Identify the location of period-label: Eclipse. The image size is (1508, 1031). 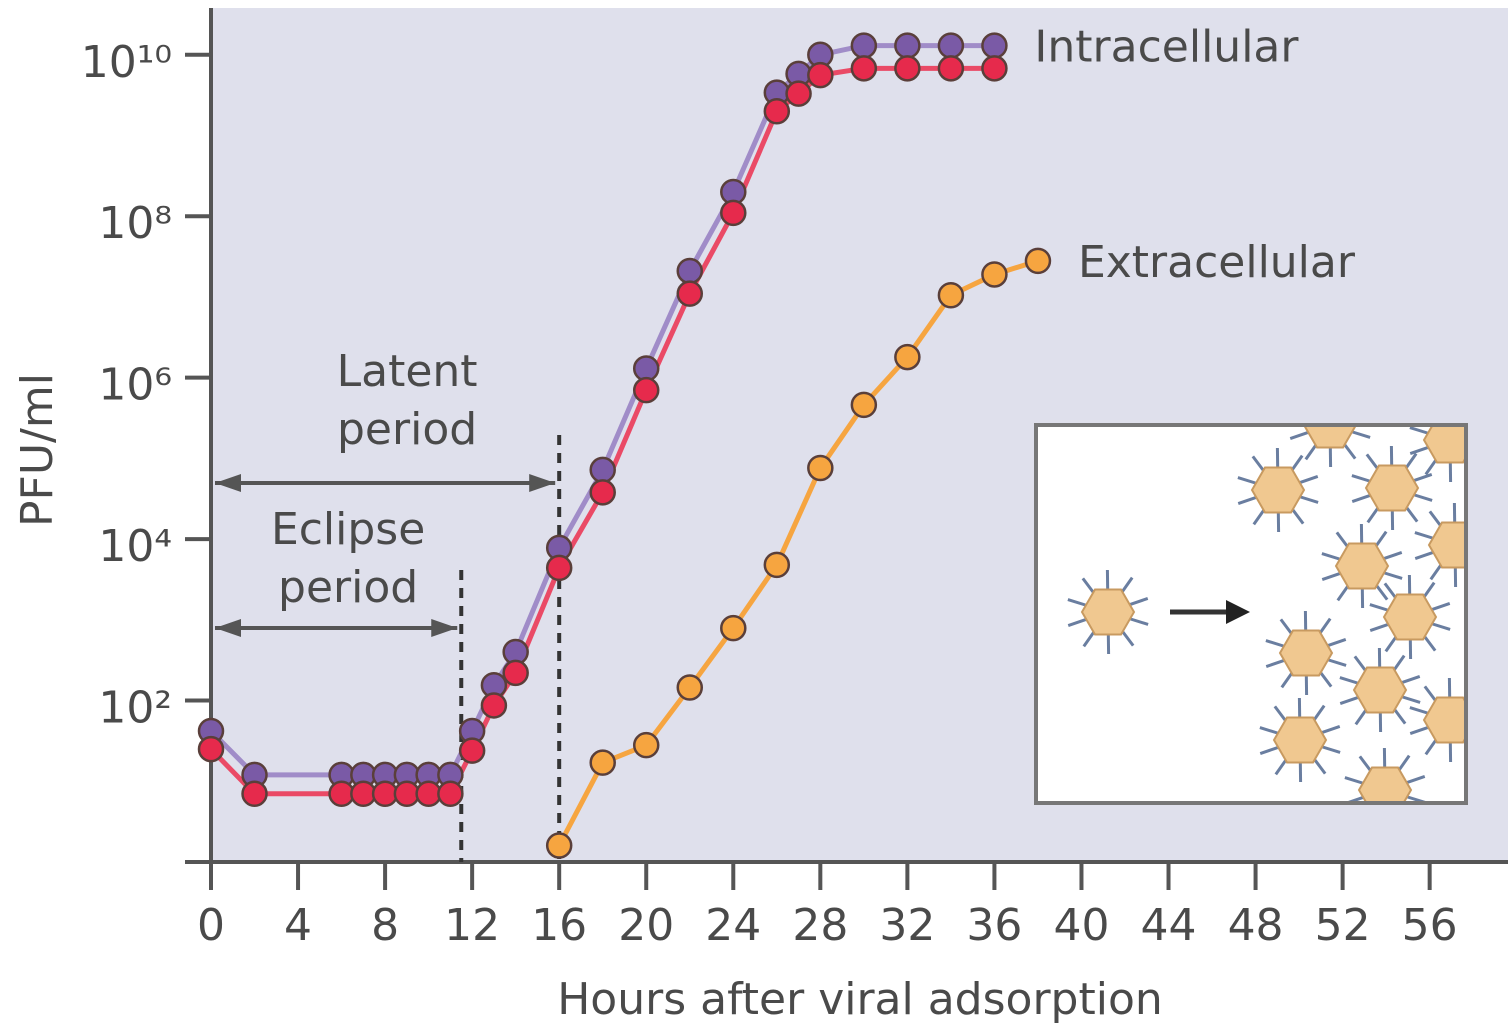
(348, 529).